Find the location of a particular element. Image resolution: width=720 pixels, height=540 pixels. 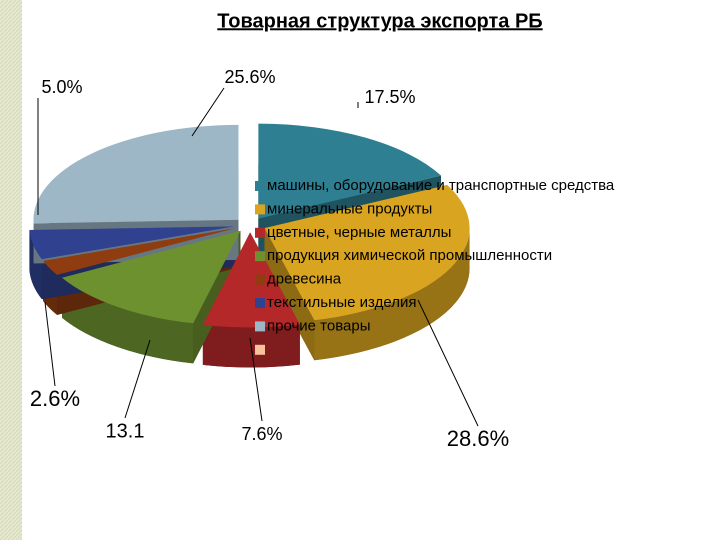

value-label: 7.6% is located at coordinates (261, 434).